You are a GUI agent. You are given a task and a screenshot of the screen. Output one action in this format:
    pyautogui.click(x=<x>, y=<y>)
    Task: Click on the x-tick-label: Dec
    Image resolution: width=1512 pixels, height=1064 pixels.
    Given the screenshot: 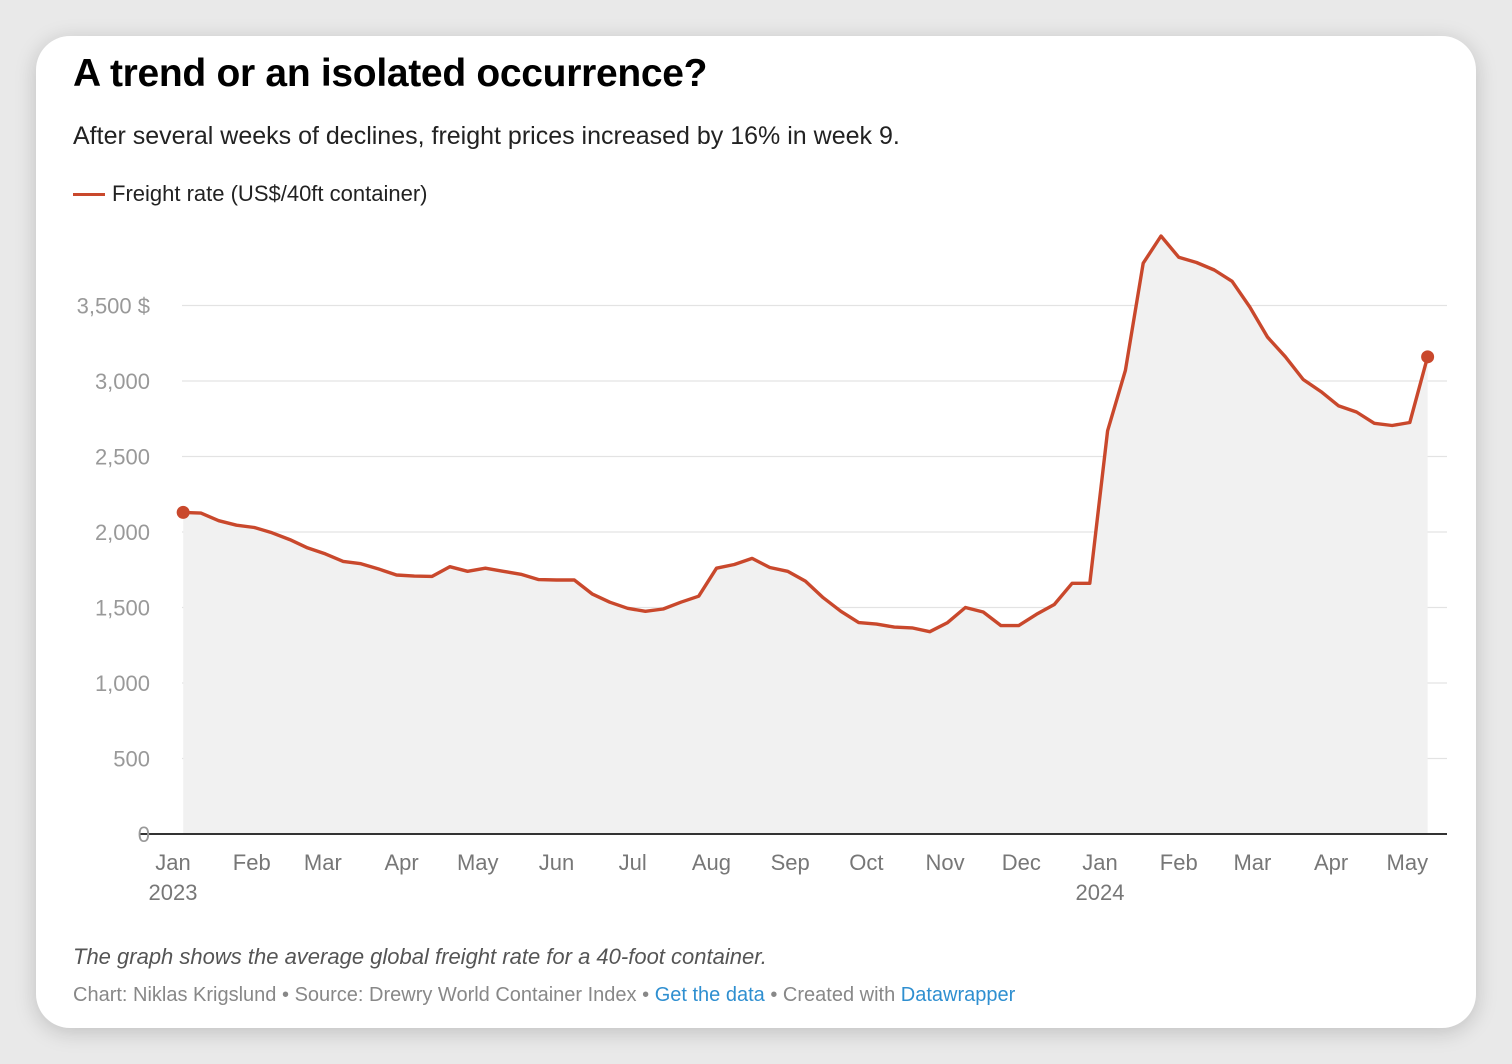 What is the action you would take?
    pyautogui.click(x=1021, y=862)
    